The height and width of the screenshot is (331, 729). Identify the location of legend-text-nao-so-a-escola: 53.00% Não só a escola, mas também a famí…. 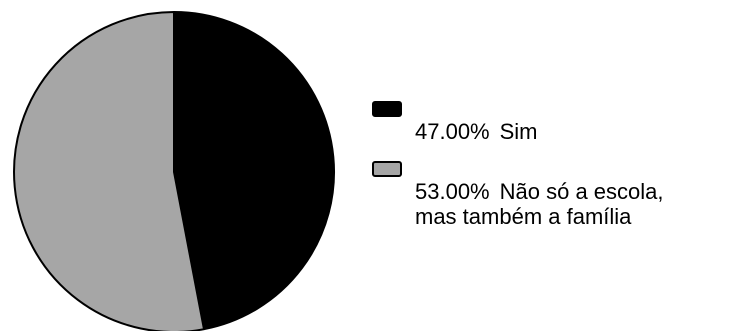
(539, 204).